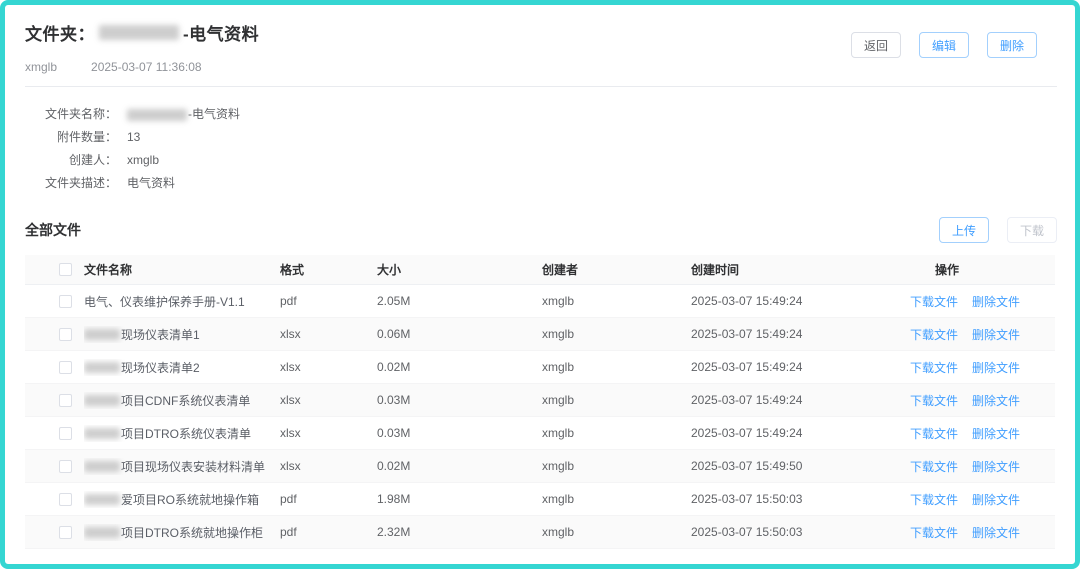 Image resolution: width=1080 pixels, height=569 pixels. I want to click on file-name-cell: 爱项目RO系统就地操作箱, so click(182, 499).